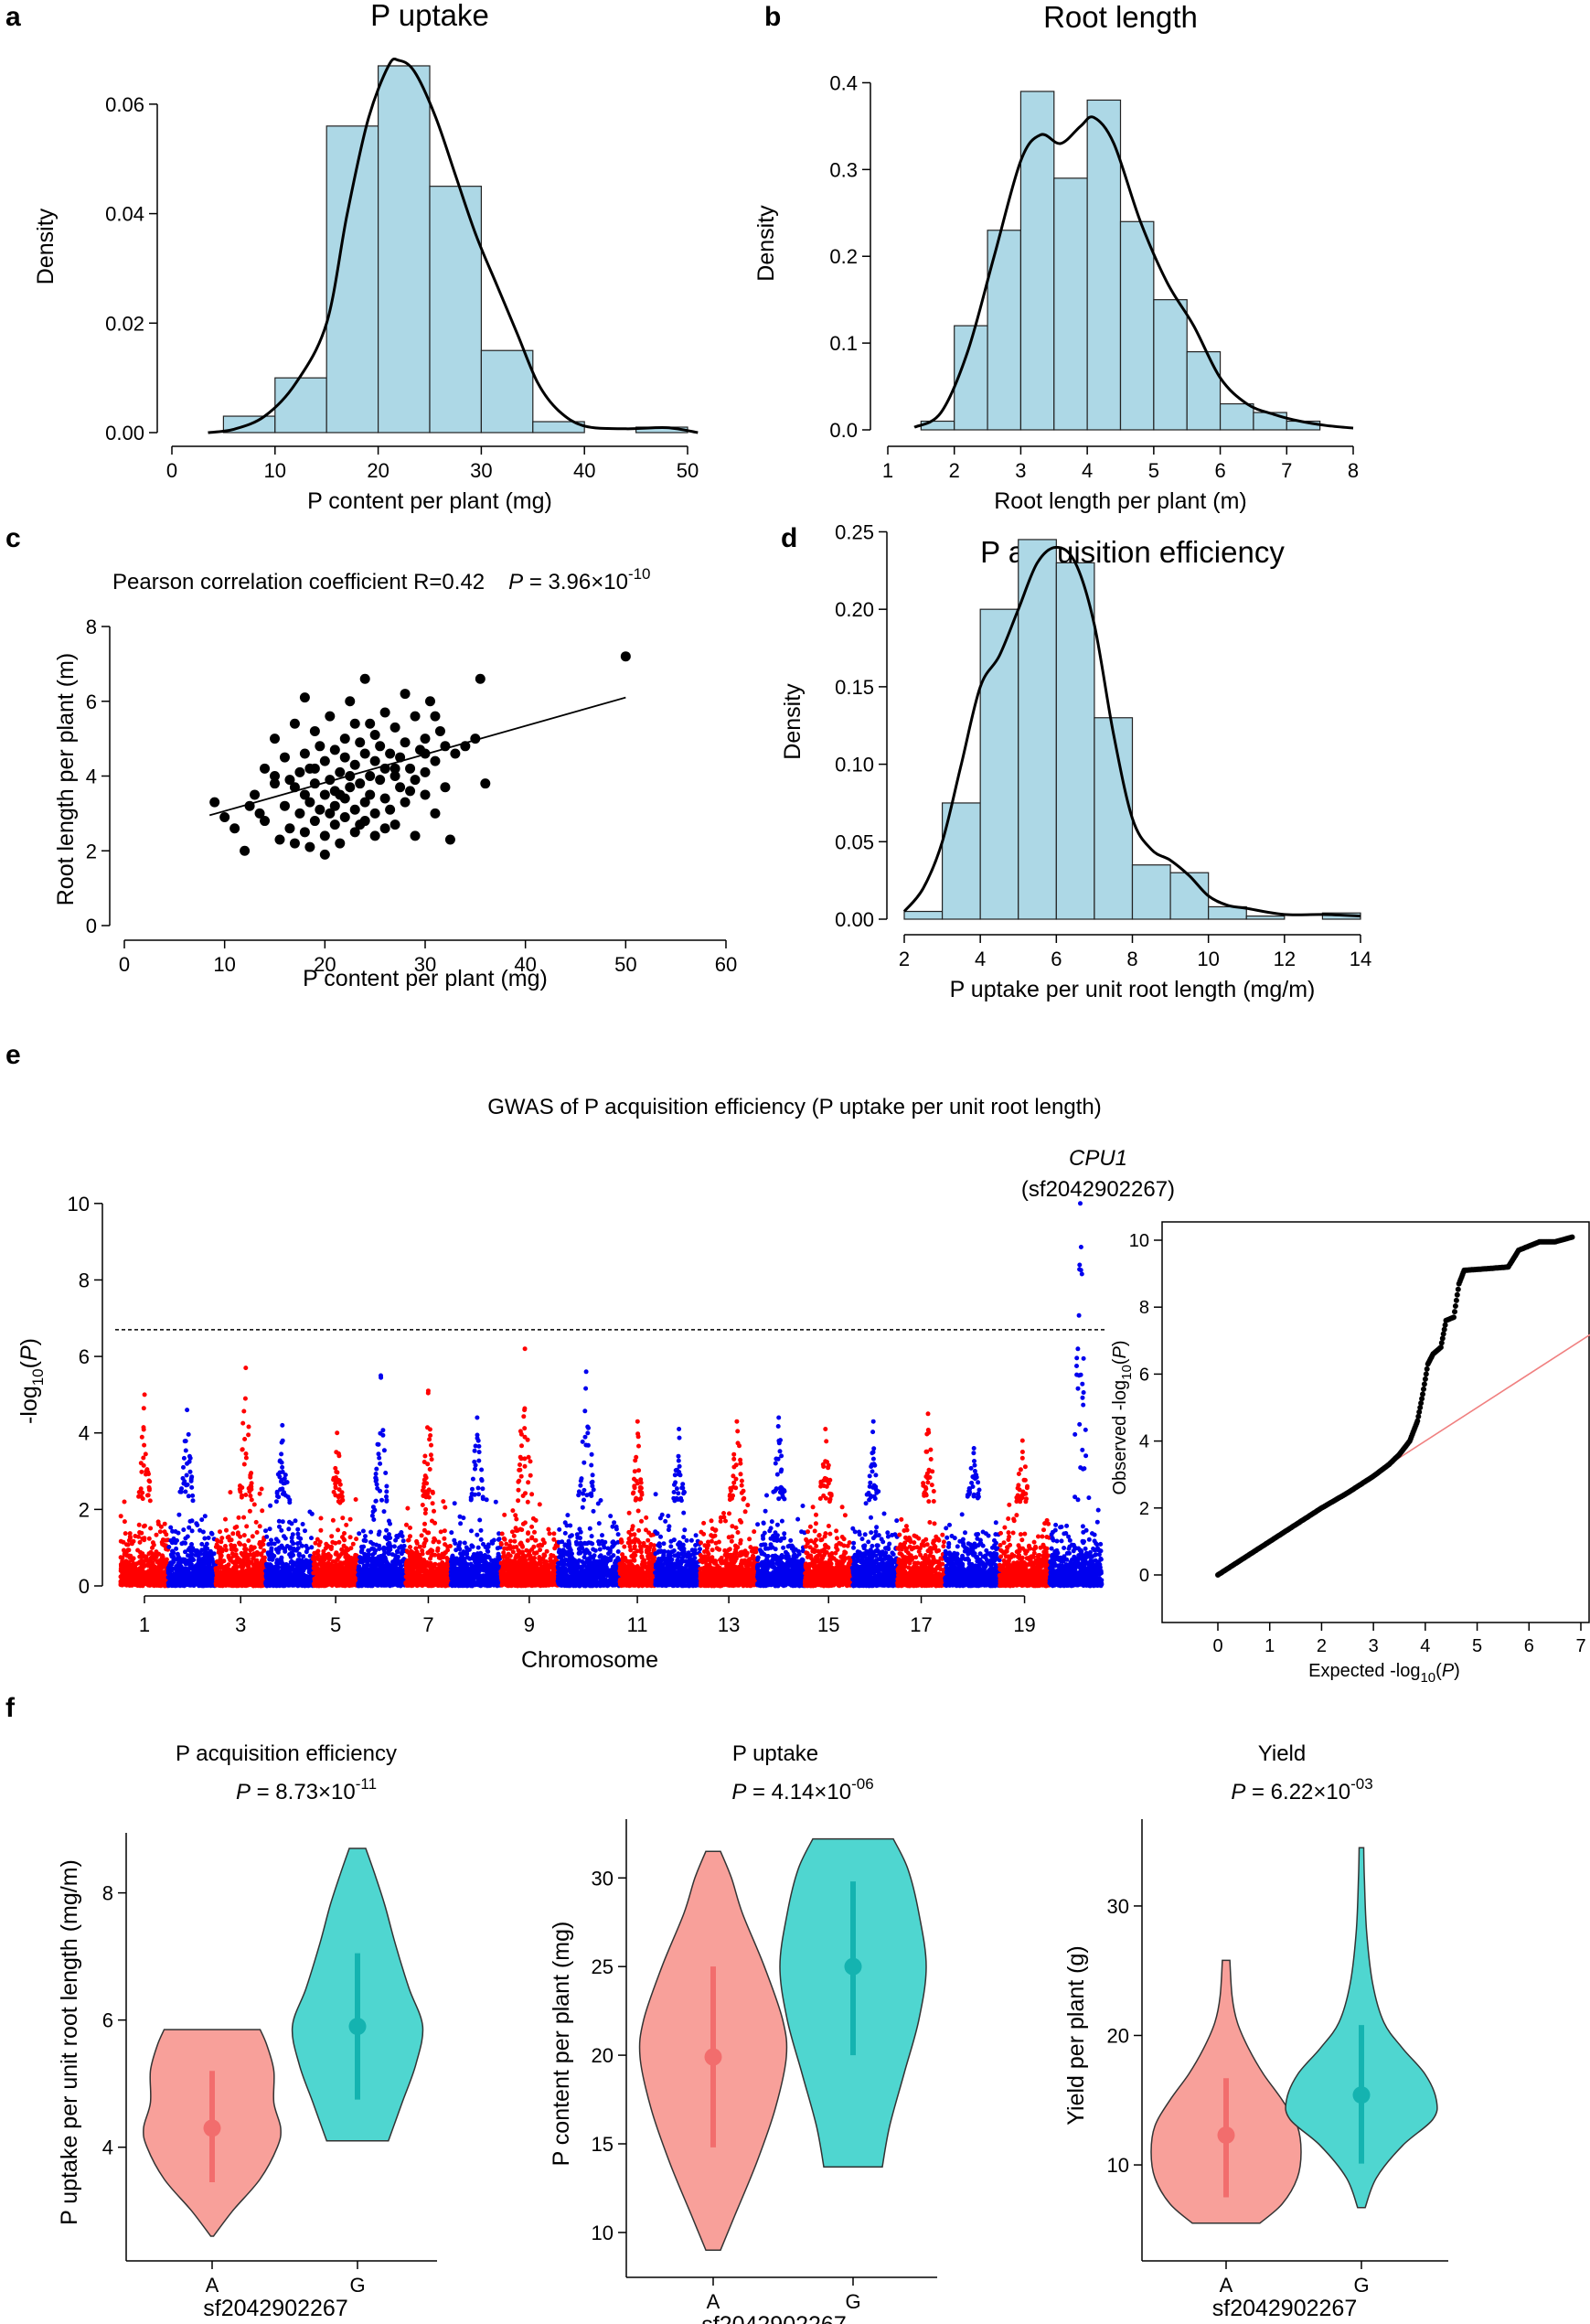 This screenshot has height=2324, width=1590. I want to click on x-tick-label: 11, so click(637, 1624).